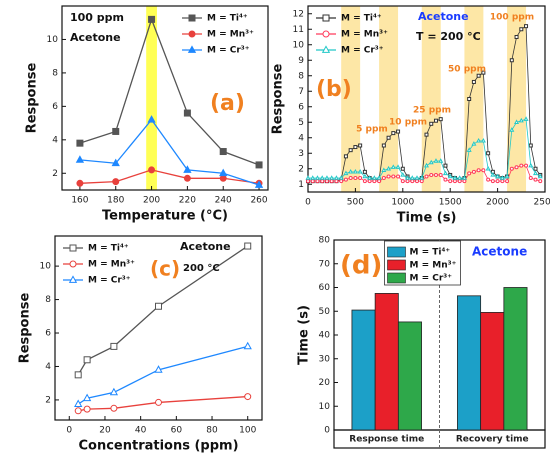  What do you see at coordinates (362, 51) in the screenshot?
I see `legend-label: M = Cr³⁺` at bounding box center [362, 51].